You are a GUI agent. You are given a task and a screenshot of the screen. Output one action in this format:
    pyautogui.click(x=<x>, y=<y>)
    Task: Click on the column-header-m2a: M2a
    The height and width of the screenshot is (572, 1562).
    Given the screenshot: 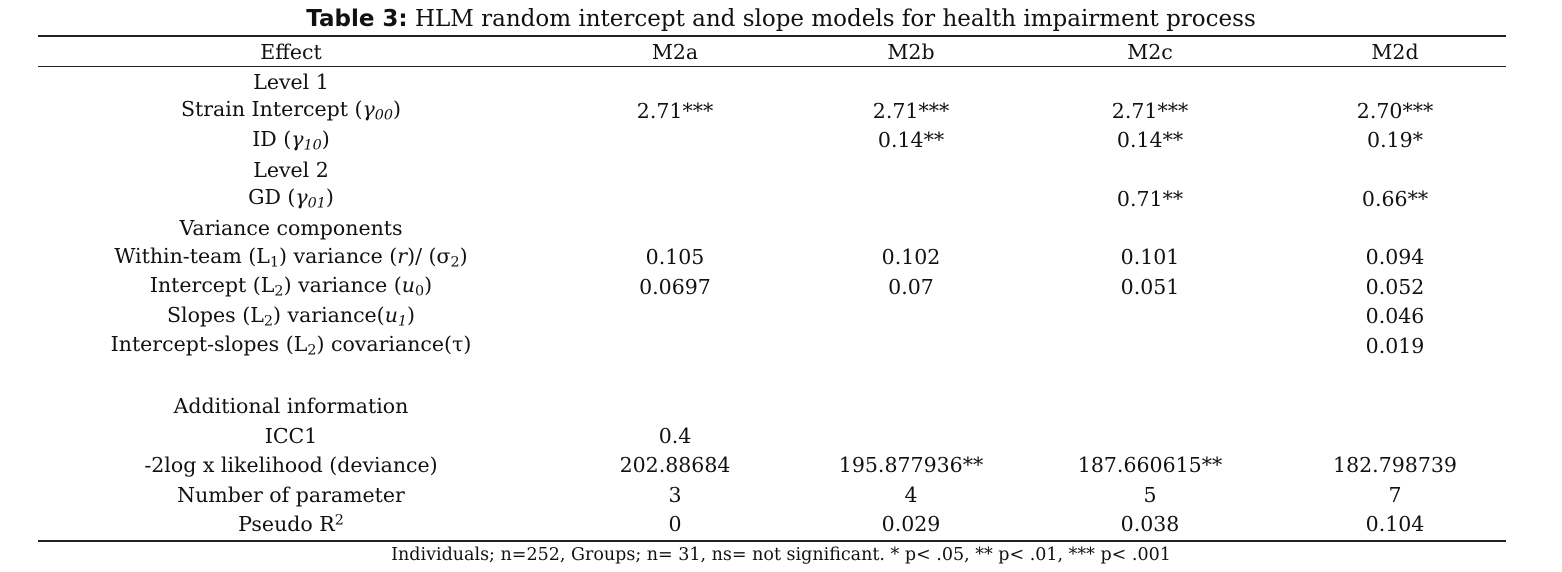 What is the action you would take?
    pyautogui.click(x=675, y=51)
    